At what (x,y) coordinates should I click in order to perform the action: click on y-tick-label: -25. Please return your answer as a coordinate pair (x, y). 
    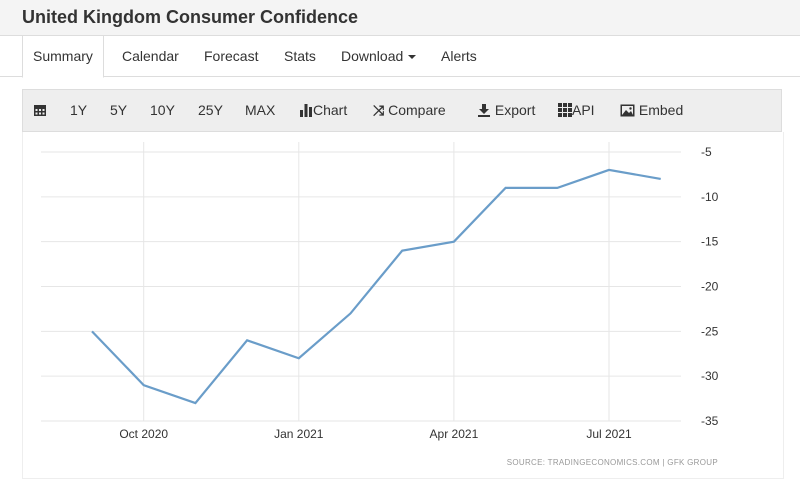
    Looking at the image, I should click on (710, 331).